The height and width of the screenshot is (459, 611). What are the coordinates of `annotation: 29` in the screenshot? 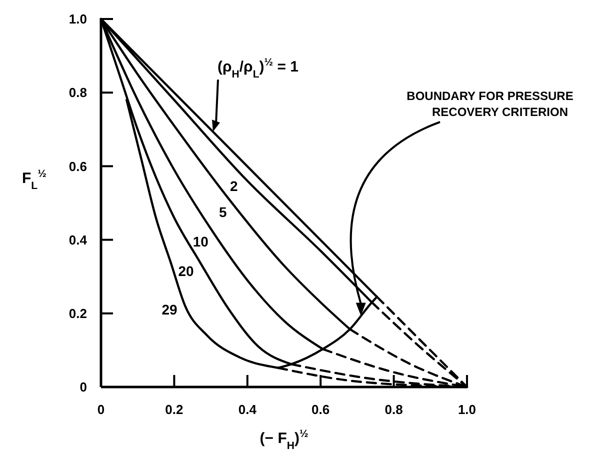 It's located at (170, 310).